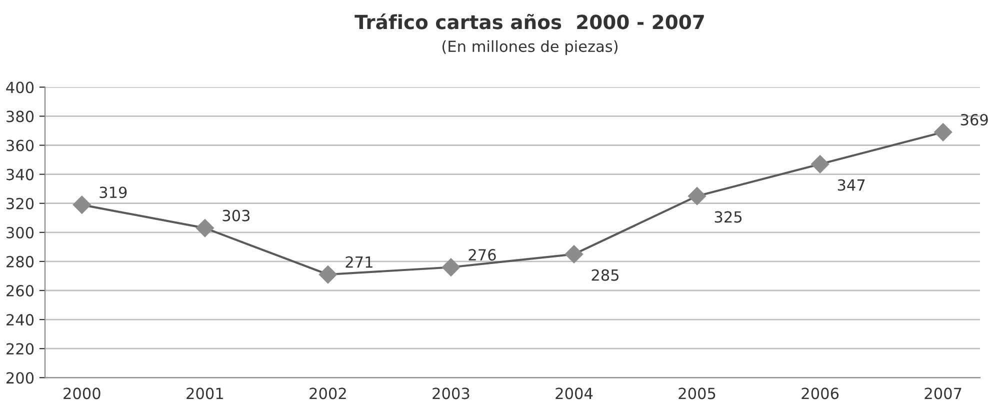 The width and height of the screenshot is (1000, 415). Describe the element at coordinates (20, 290) in the screenshot. I see `y-tick-label: 260` at that location.